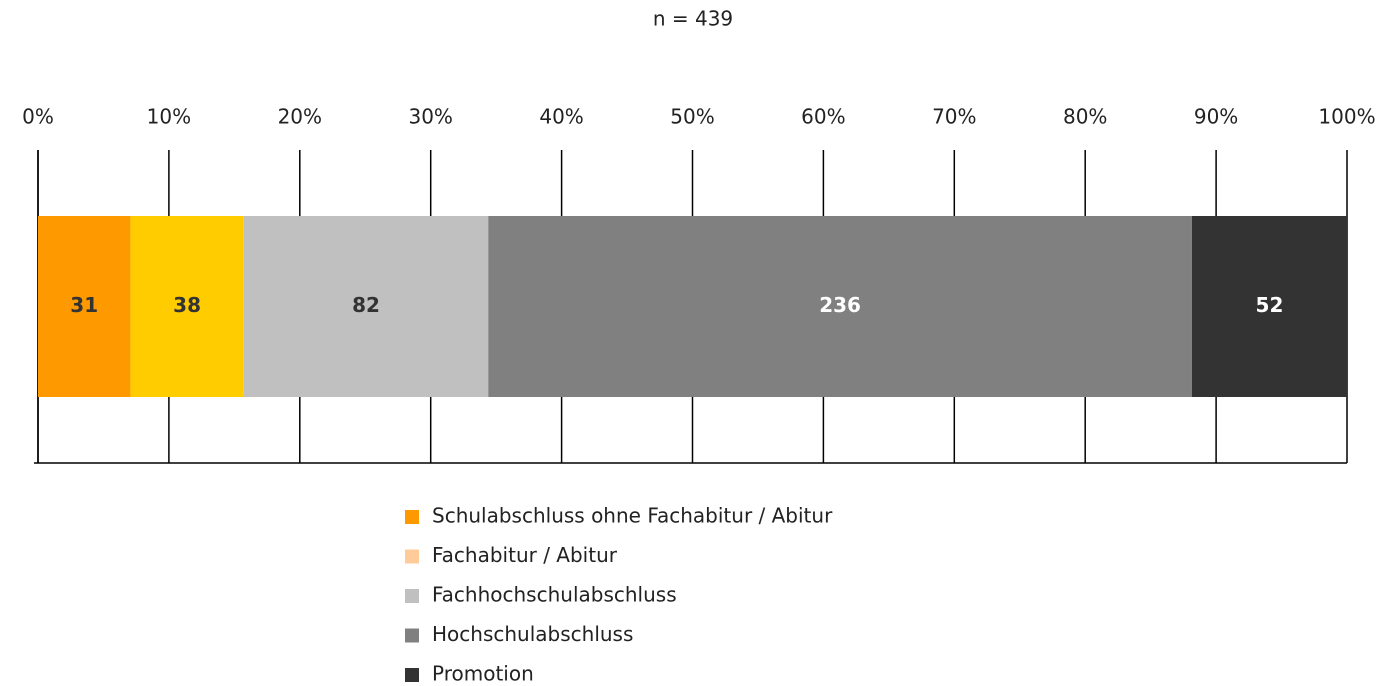  Describe the element at coordinates (169, 117) in the screenshot. I see `x-tick-label: 10%` at that location.